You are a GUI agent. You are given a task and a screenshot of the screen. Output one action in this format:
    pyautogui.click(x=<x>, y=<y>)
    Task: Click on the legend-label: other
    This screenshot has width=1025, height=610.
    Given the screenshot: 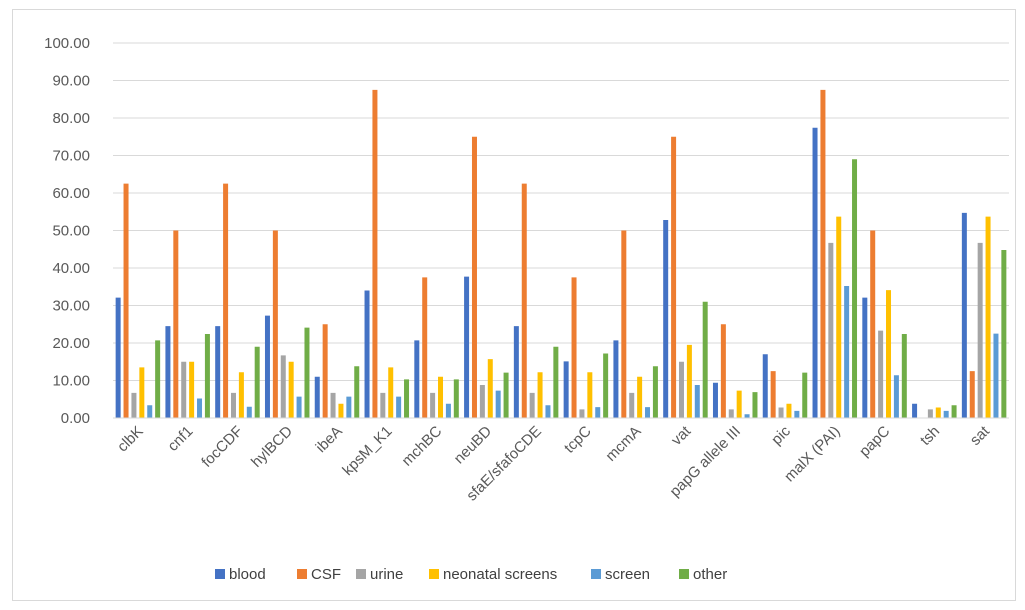 What is the action you would take?
    pyautogui.click(x=710, y=574)
    